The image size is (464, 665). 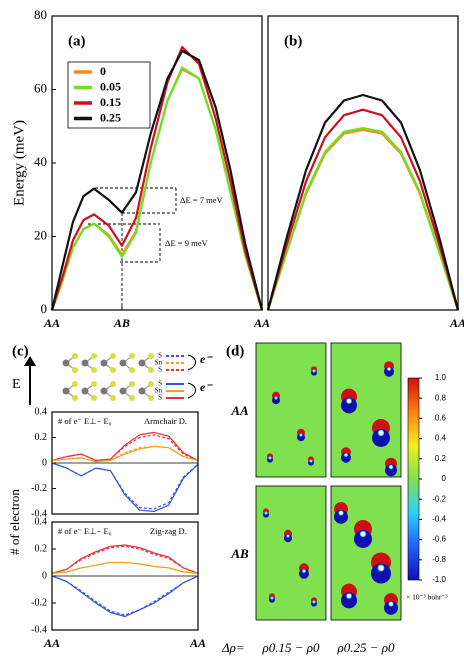 What do you see at coordinates (40, 234) in the screenshot?
I see `y-tick-label: 20` at bounding box center [40, 234].